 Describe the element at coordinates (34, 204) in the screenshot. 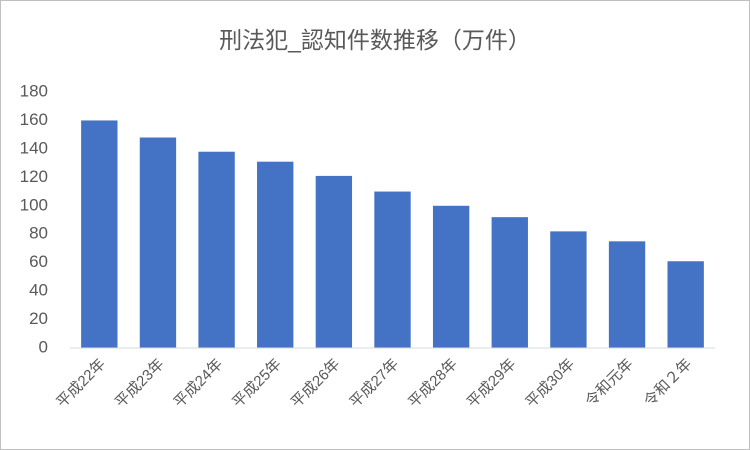

I see `y-tick-label: 100` at that location.